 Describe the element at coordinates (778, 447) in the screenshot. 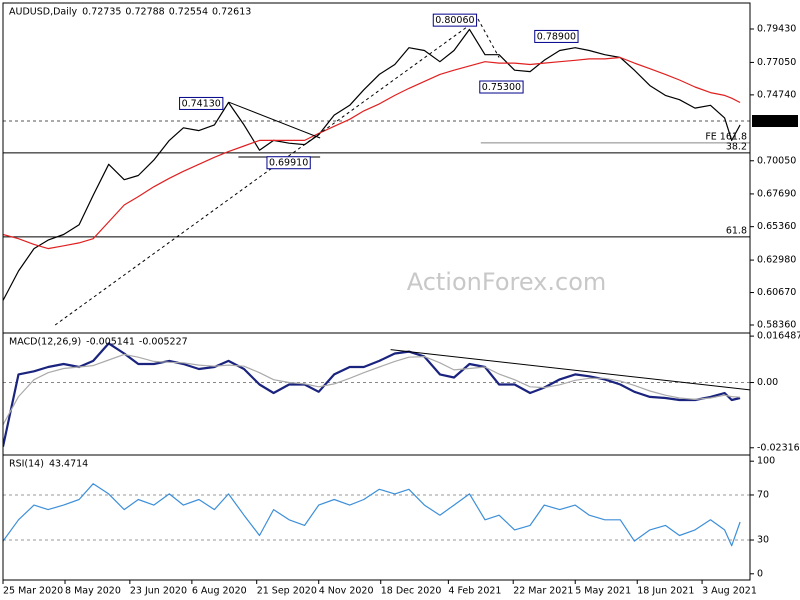

I see `y-tick-label: -0.023163` at that location.